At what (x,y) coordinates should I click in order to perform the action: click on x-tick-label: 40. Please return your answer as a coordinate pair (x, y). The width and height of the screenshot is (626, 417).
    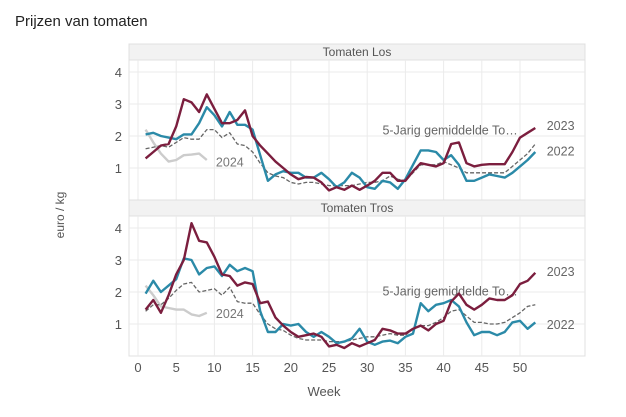
    Looking at the image, I should click on (443, 367).